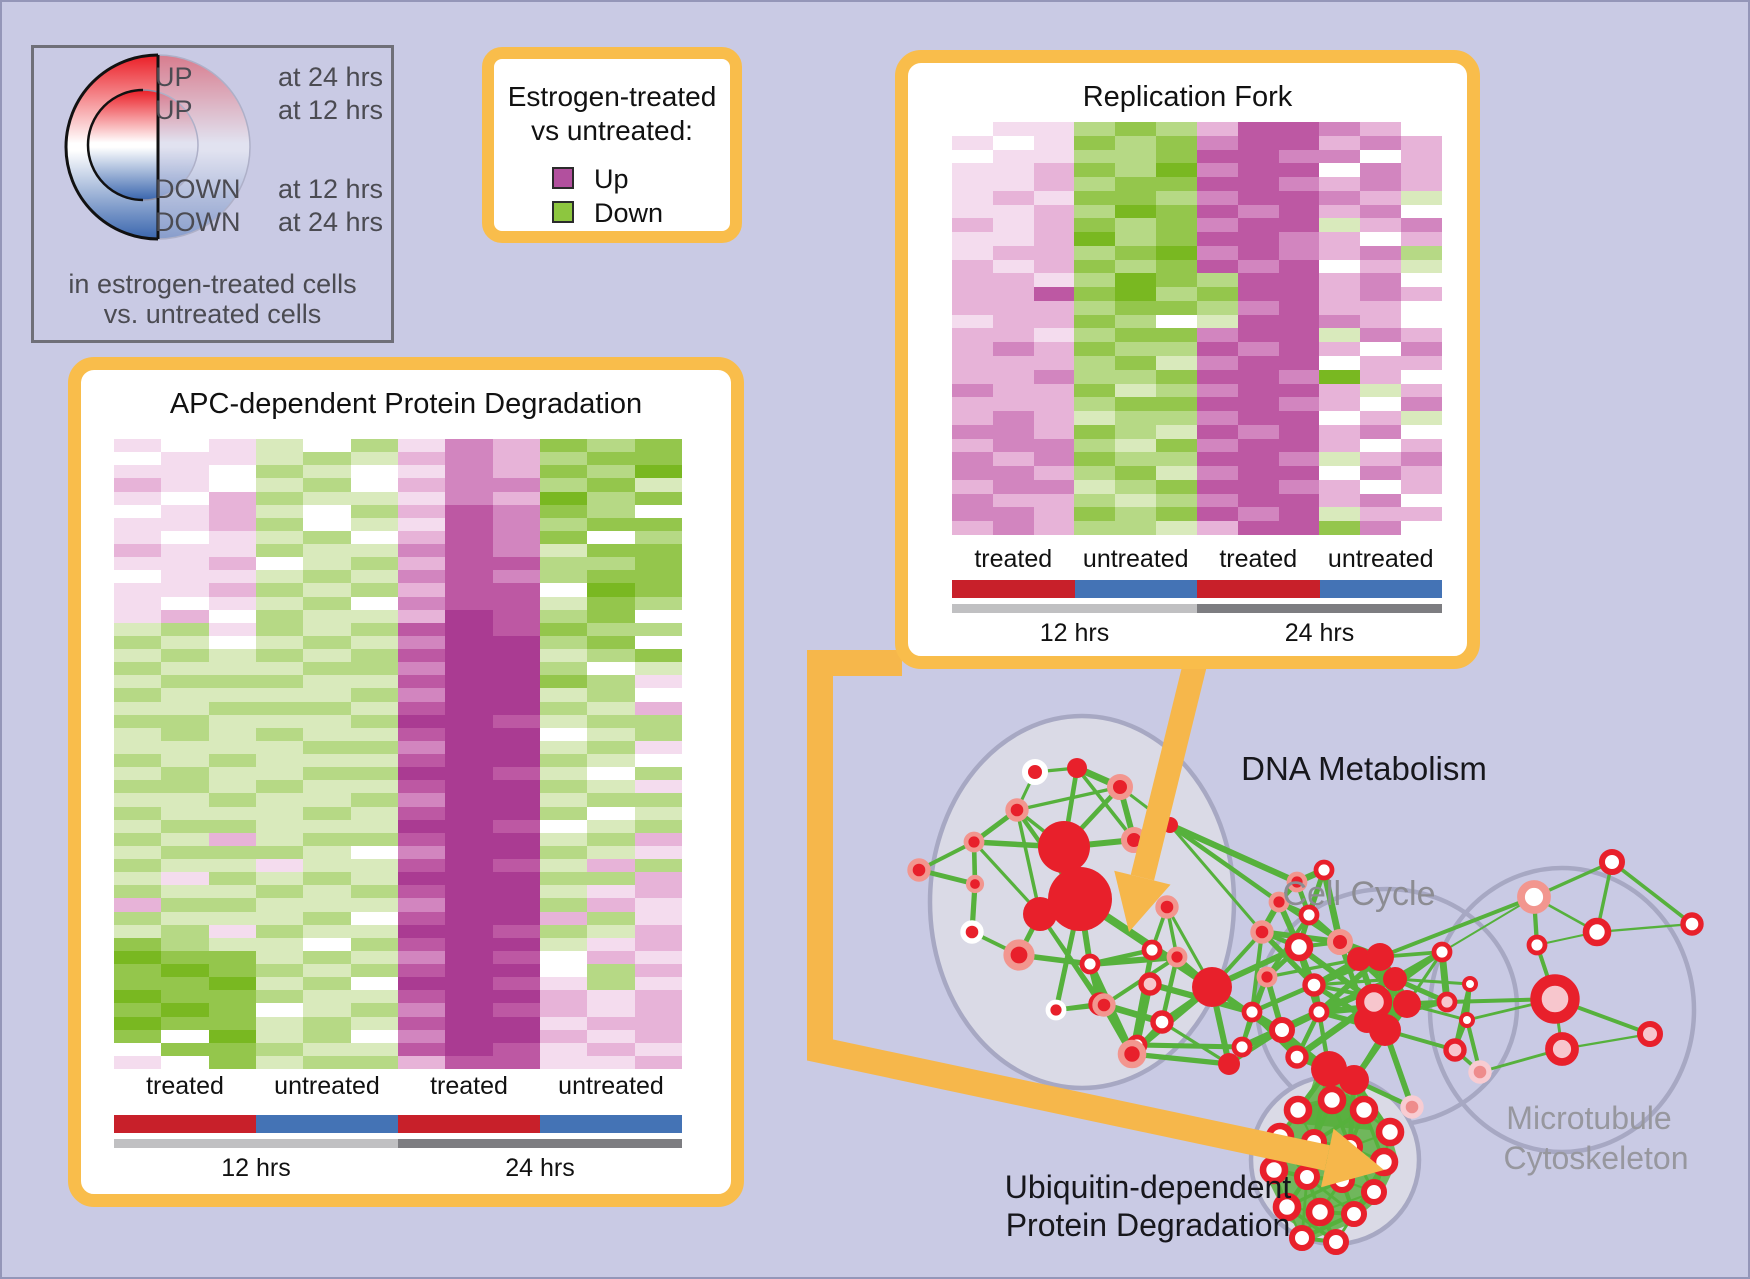  Describe the element at coordinates (1313, 968) in the screenshot. I see `network-edge` at that location.